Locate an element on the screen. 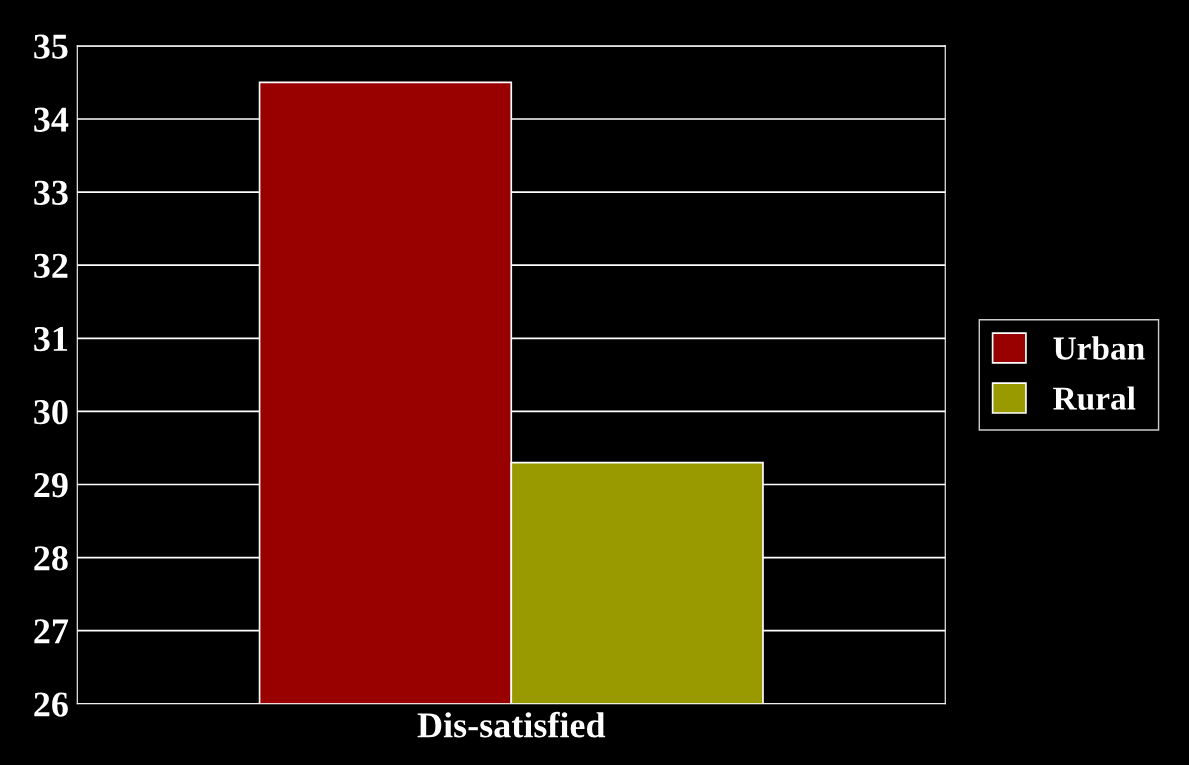 Image resolution: width=1189 pixels, height=765 pixels. y-tick-label: 32 is located at coordinates (51, 266).